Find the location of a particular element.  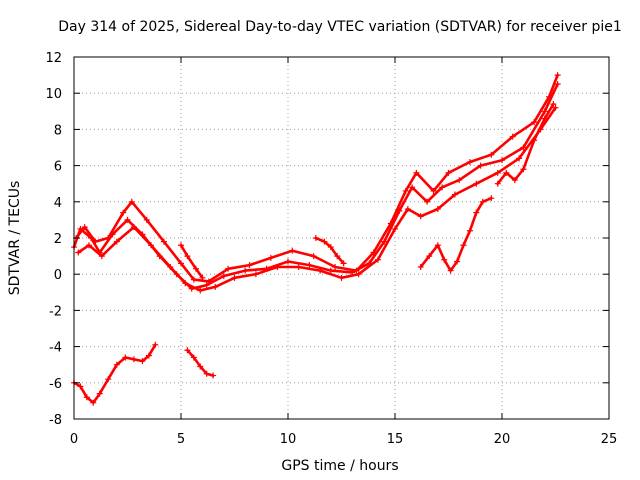

x-tick-label: 0 is located at coordinates (74, 439).